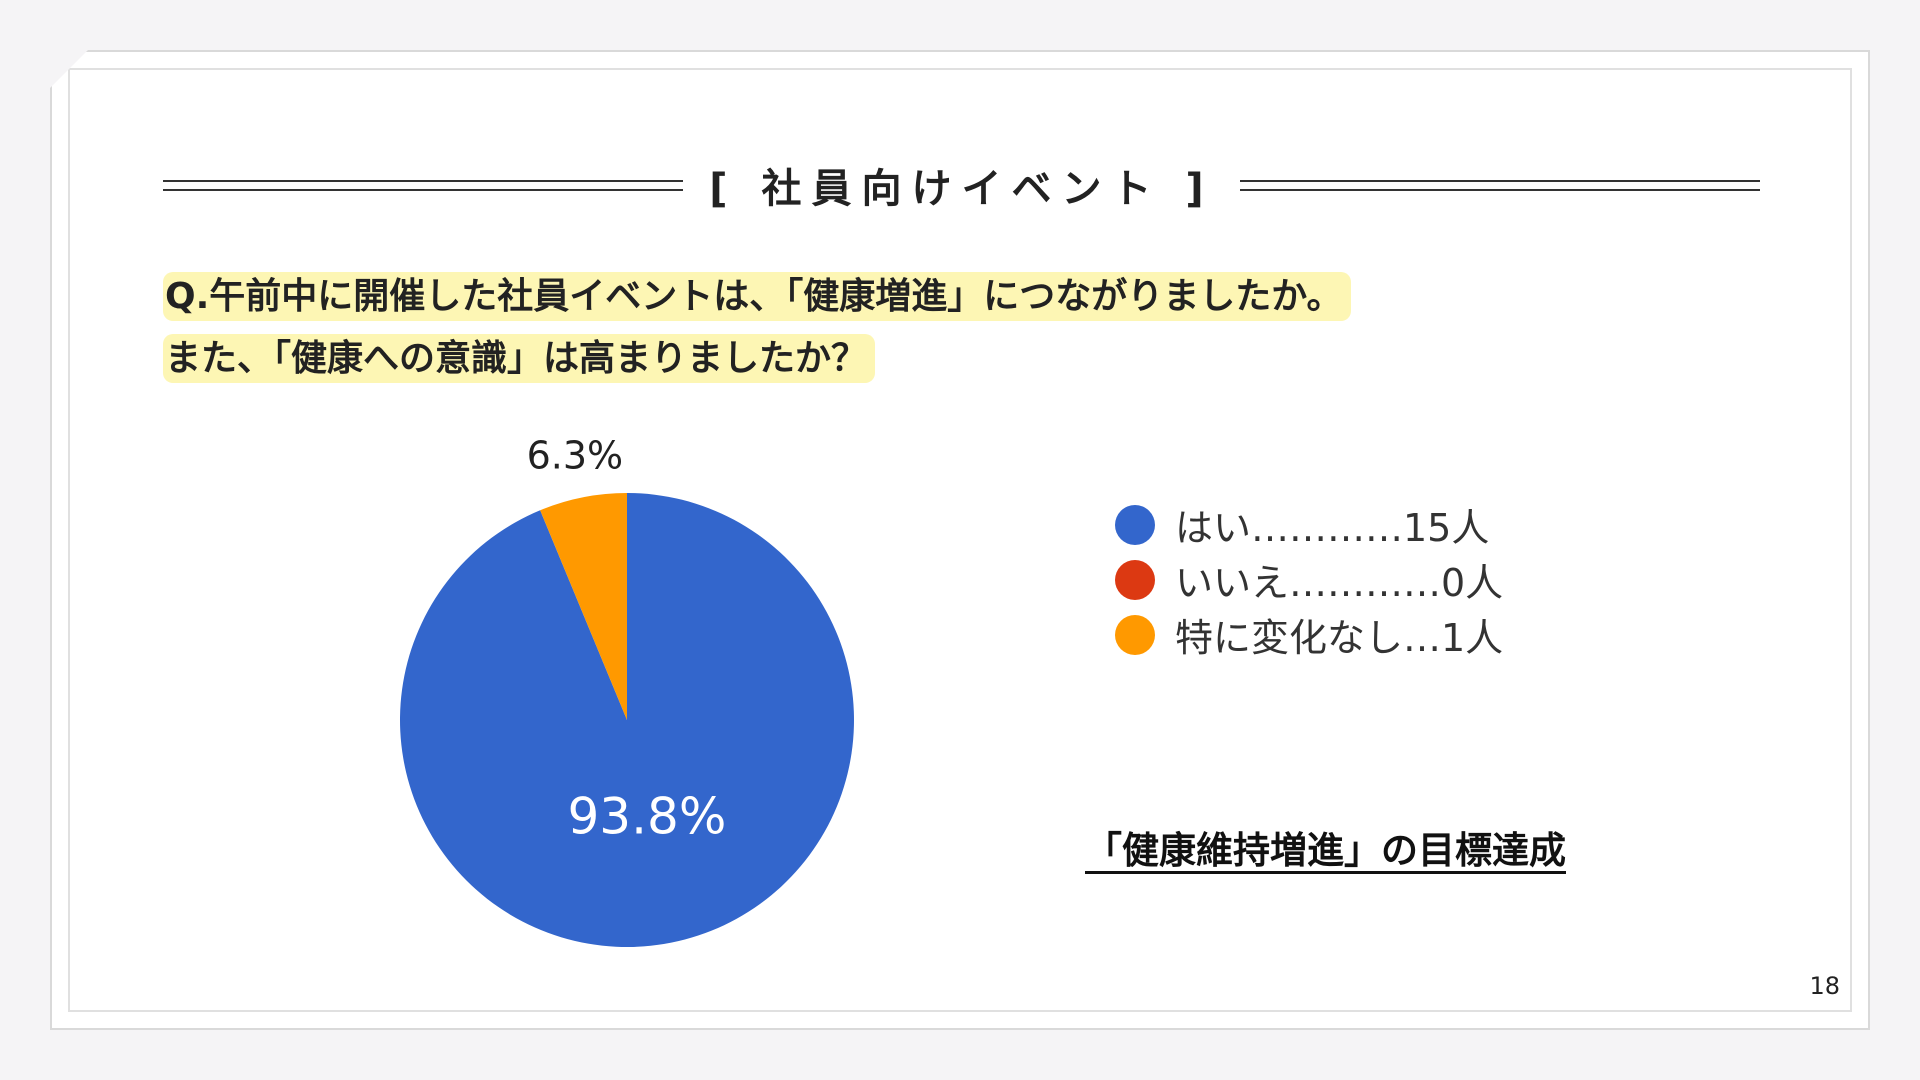 The width and height of the screenshot is (1920, 1080). What do you see at coordinates (519, 358) in the screenshot?
I see `question-line-2: また、「健康への意識」は高まりましたか？` at bounding box center [519, 358].